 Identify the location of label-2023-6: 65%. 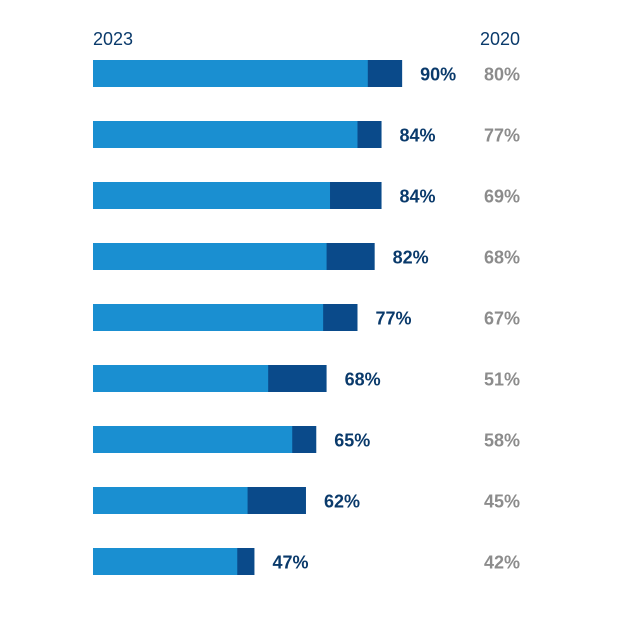
(352, 441).